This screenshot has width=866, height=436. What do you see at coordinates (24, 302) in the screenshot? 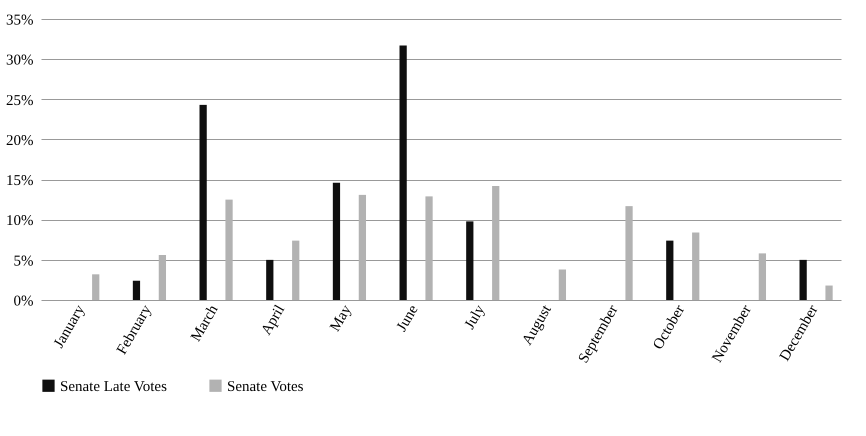
I see `y-tick-label: 0%` at bounding box center [24, 302].